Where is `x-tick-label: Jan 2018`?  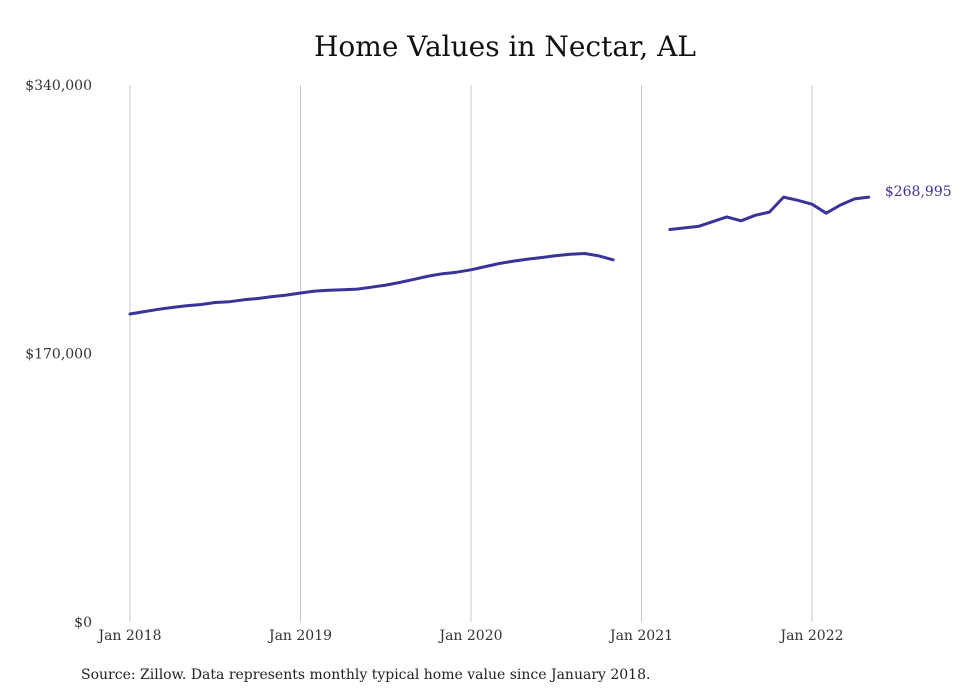 x-tick-label: Jan 2018 is located at coordinates (128, 636).